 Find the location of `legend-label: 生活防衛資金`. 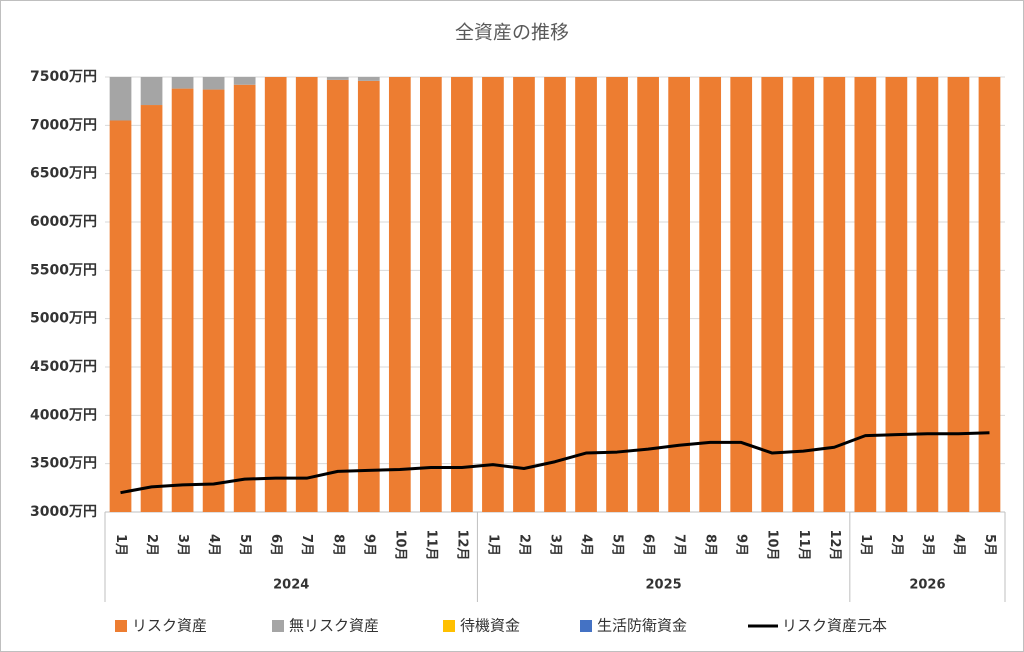

legend-label: 生活防衛資金 is located at coordinates (642, 626).